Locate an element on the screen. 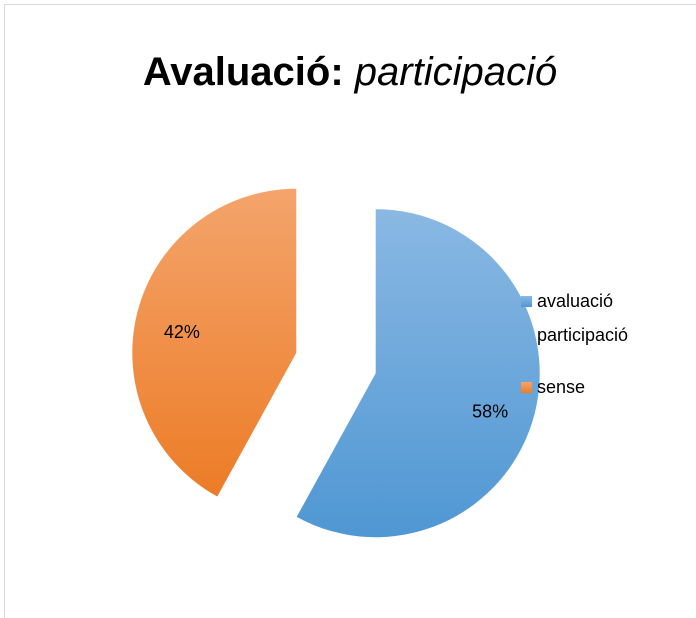 The image size is (696, 618). chart-title: Avaluació: participació is located at coordinates (350, 72).